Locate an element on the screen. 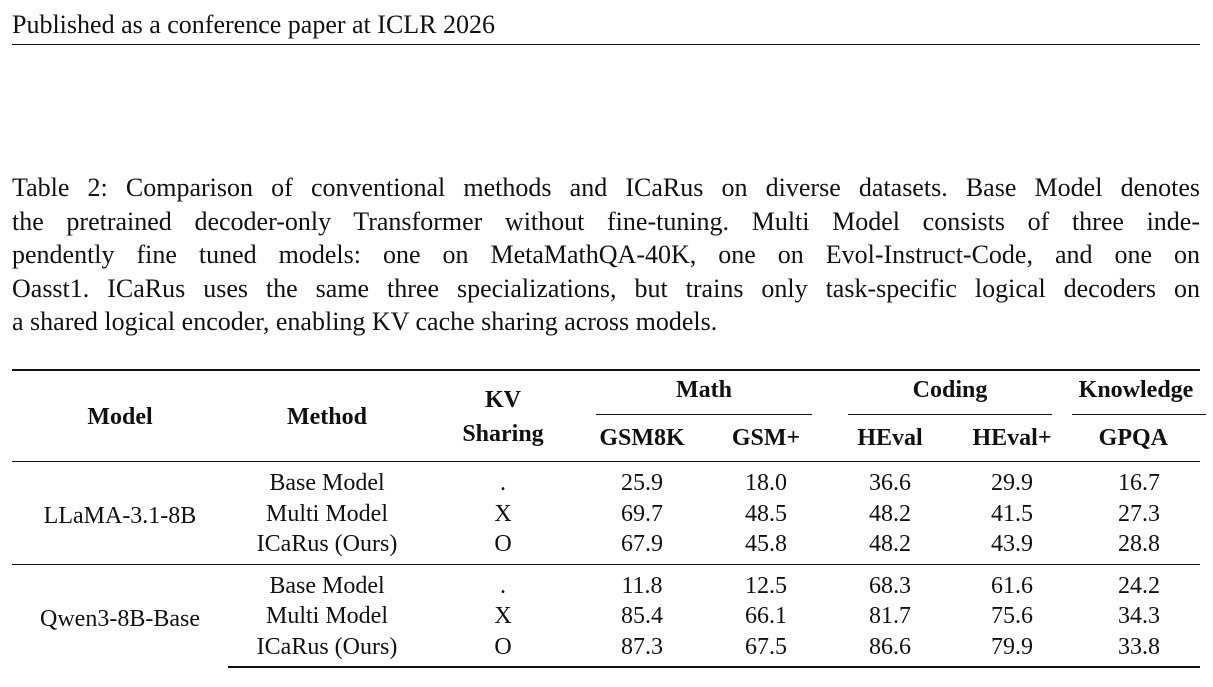 This screenshot has height=687, width=1213. table-row: ICaRus (Ours) O 67.9 45.8 48.2 43.9 28.8 is located at coordinates (606, 546).